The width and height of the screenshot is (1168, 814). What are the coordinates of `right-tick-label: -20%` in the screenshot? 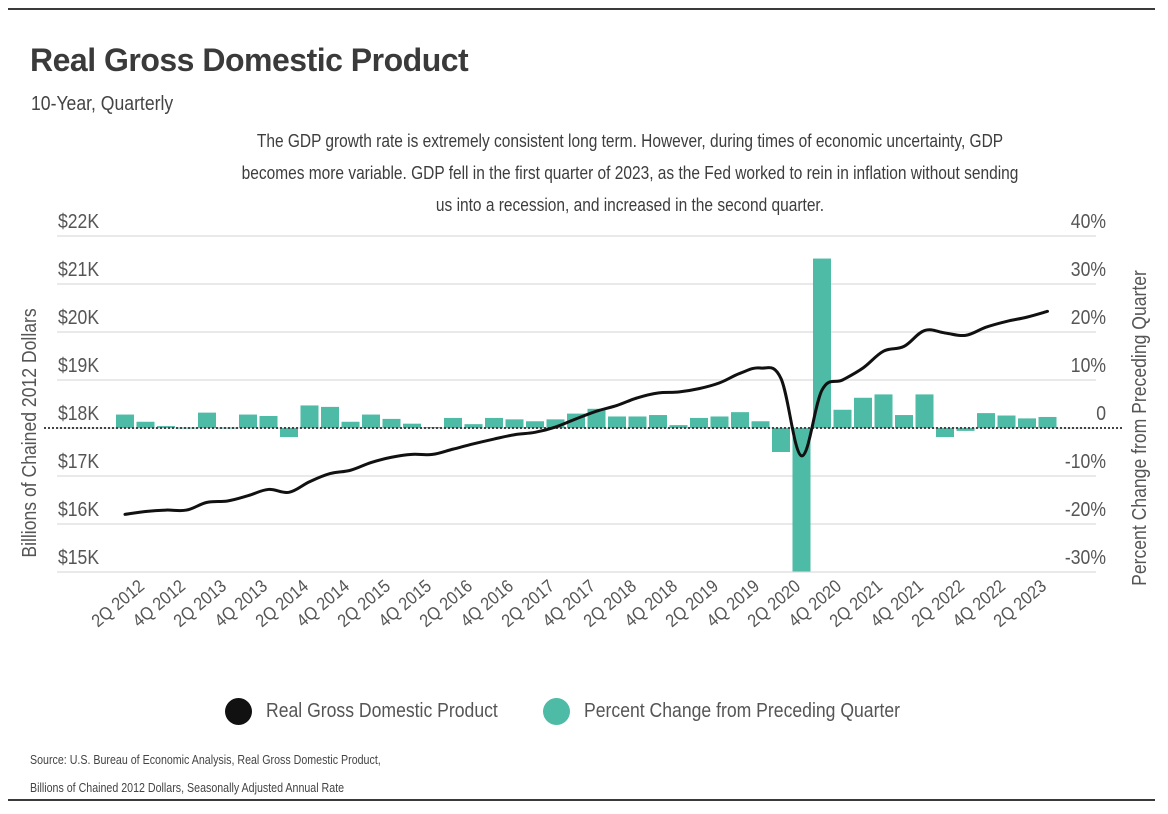 It's located at (1085, 509).